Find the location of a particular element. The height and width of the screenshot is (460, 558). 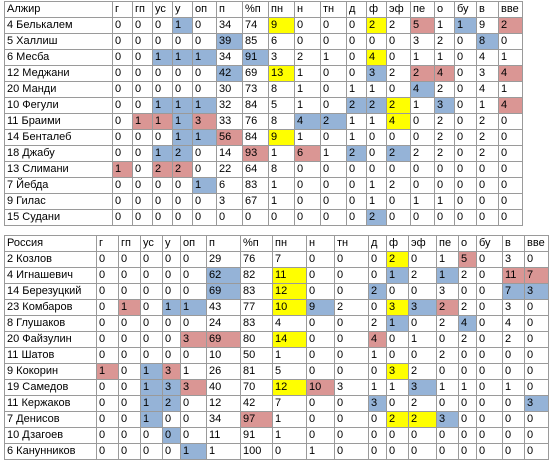

column-header: эф is located at coordinates (398, 9).